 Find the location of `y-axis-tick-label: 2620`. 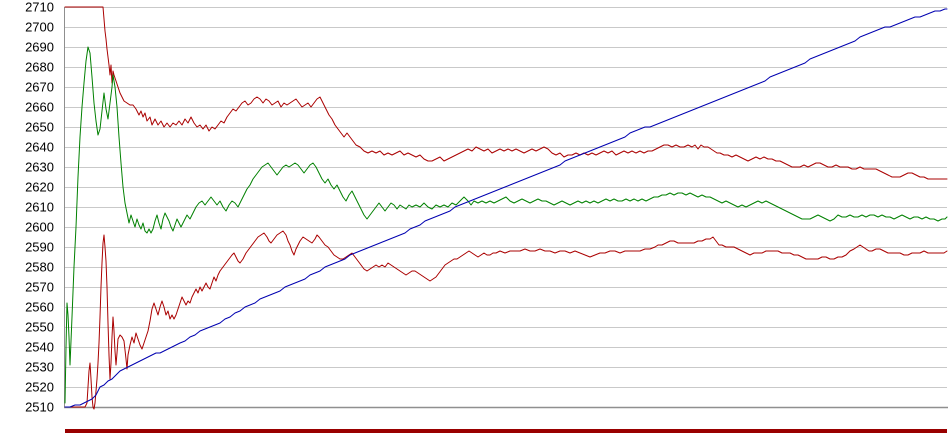

y-axis-tick-label: 2620 is located at coordinates (39, 187).